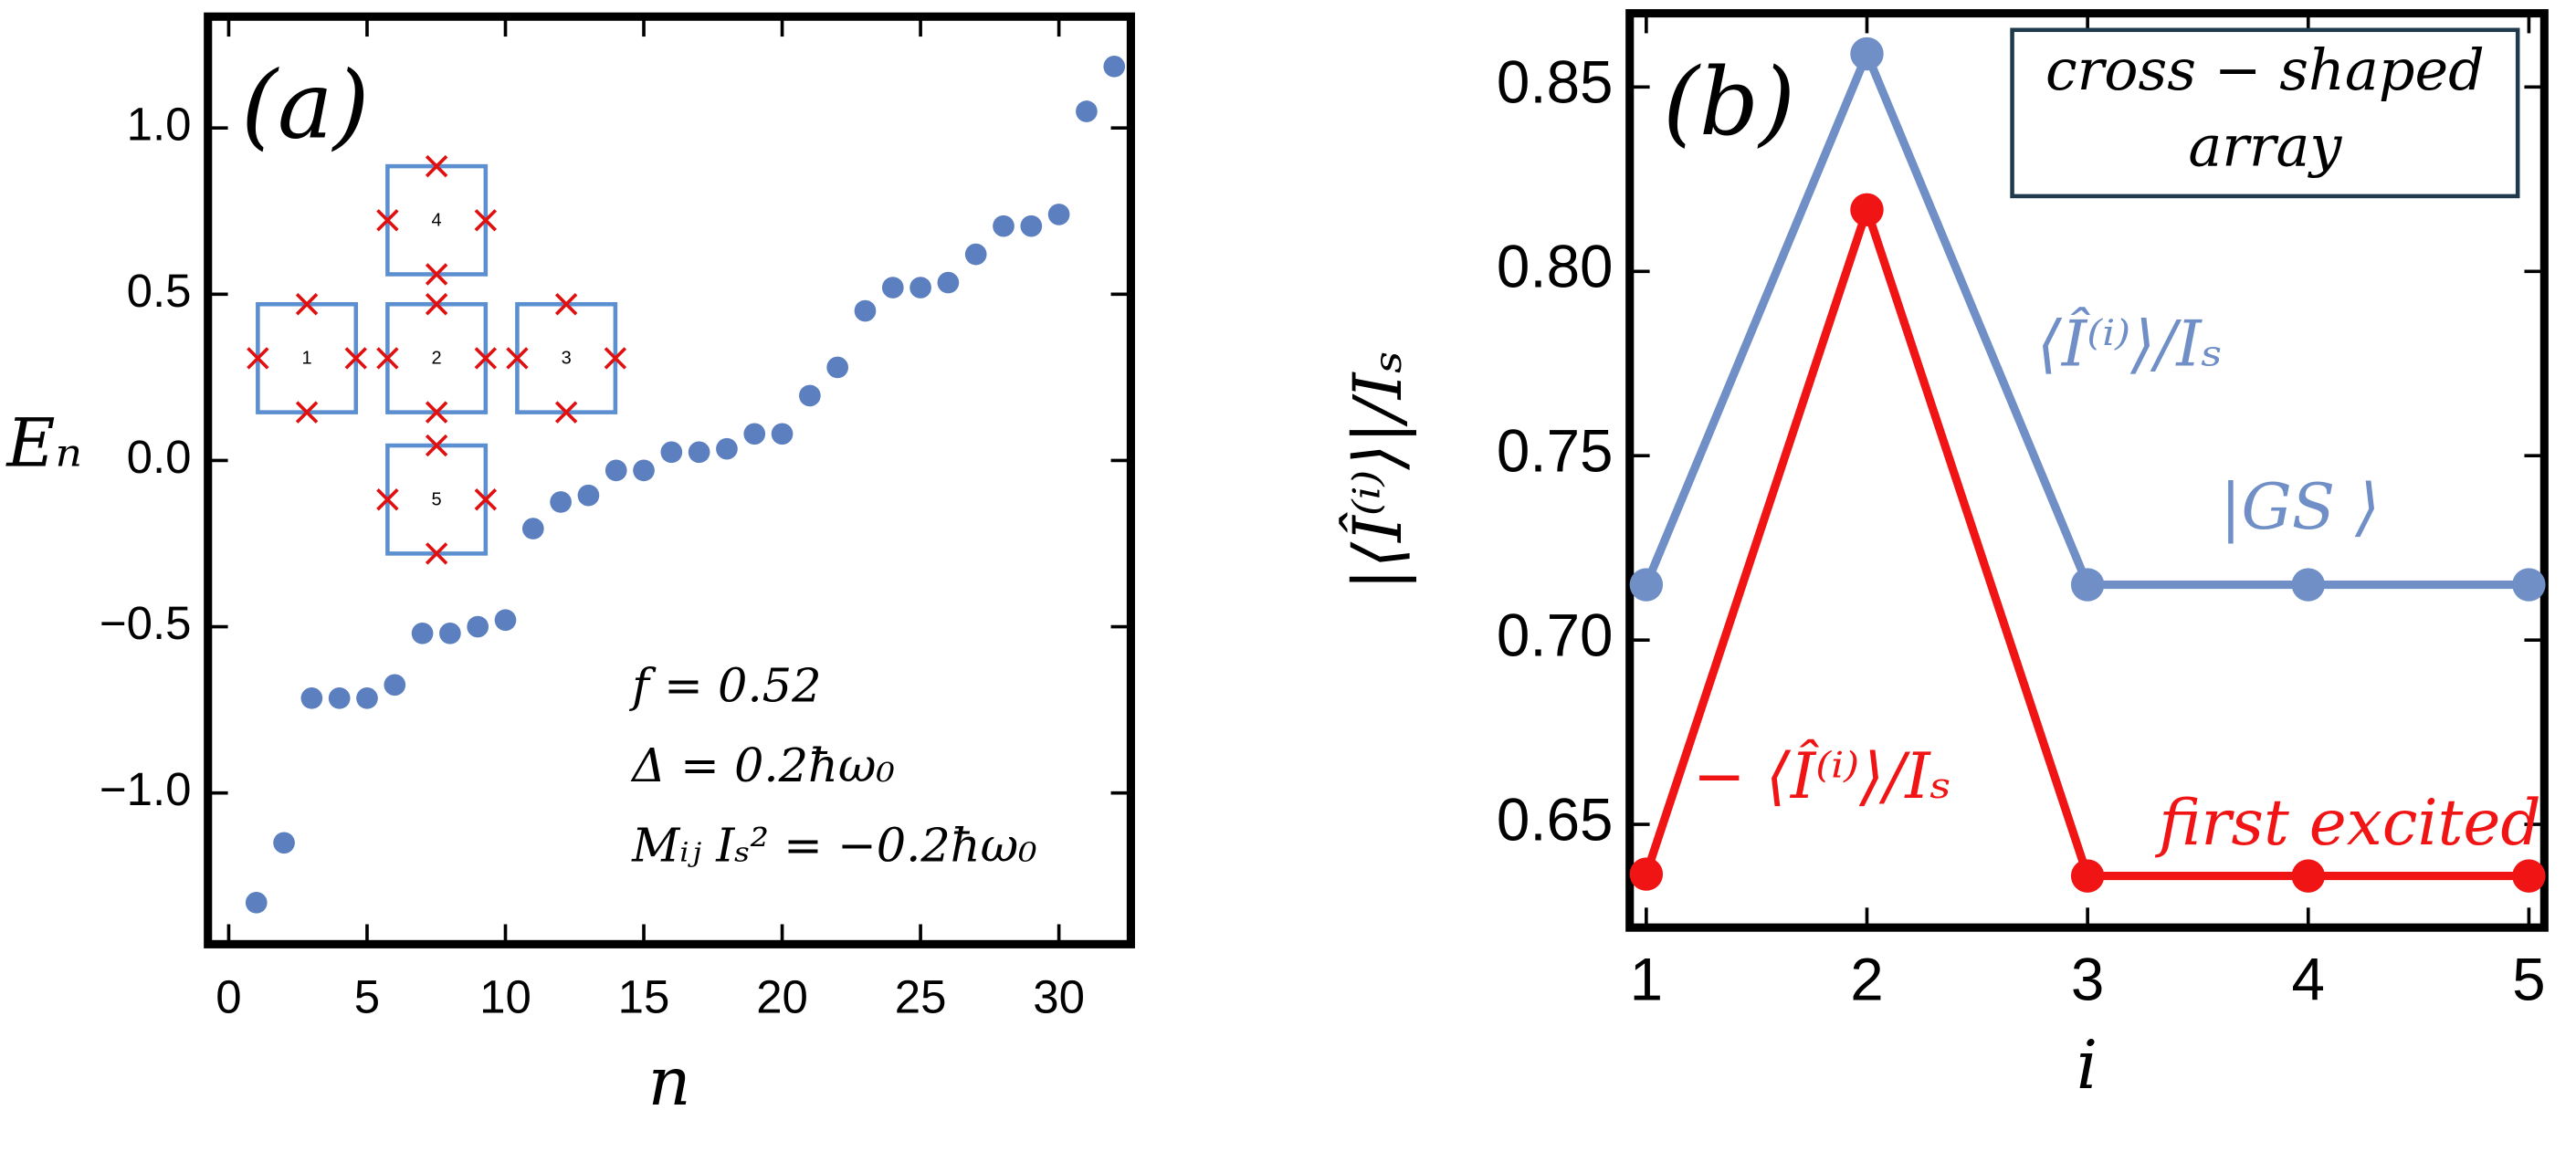 This screenshot has width=2576, height=1152. I want to click on x-tick-label: 0, so click(228, 997).